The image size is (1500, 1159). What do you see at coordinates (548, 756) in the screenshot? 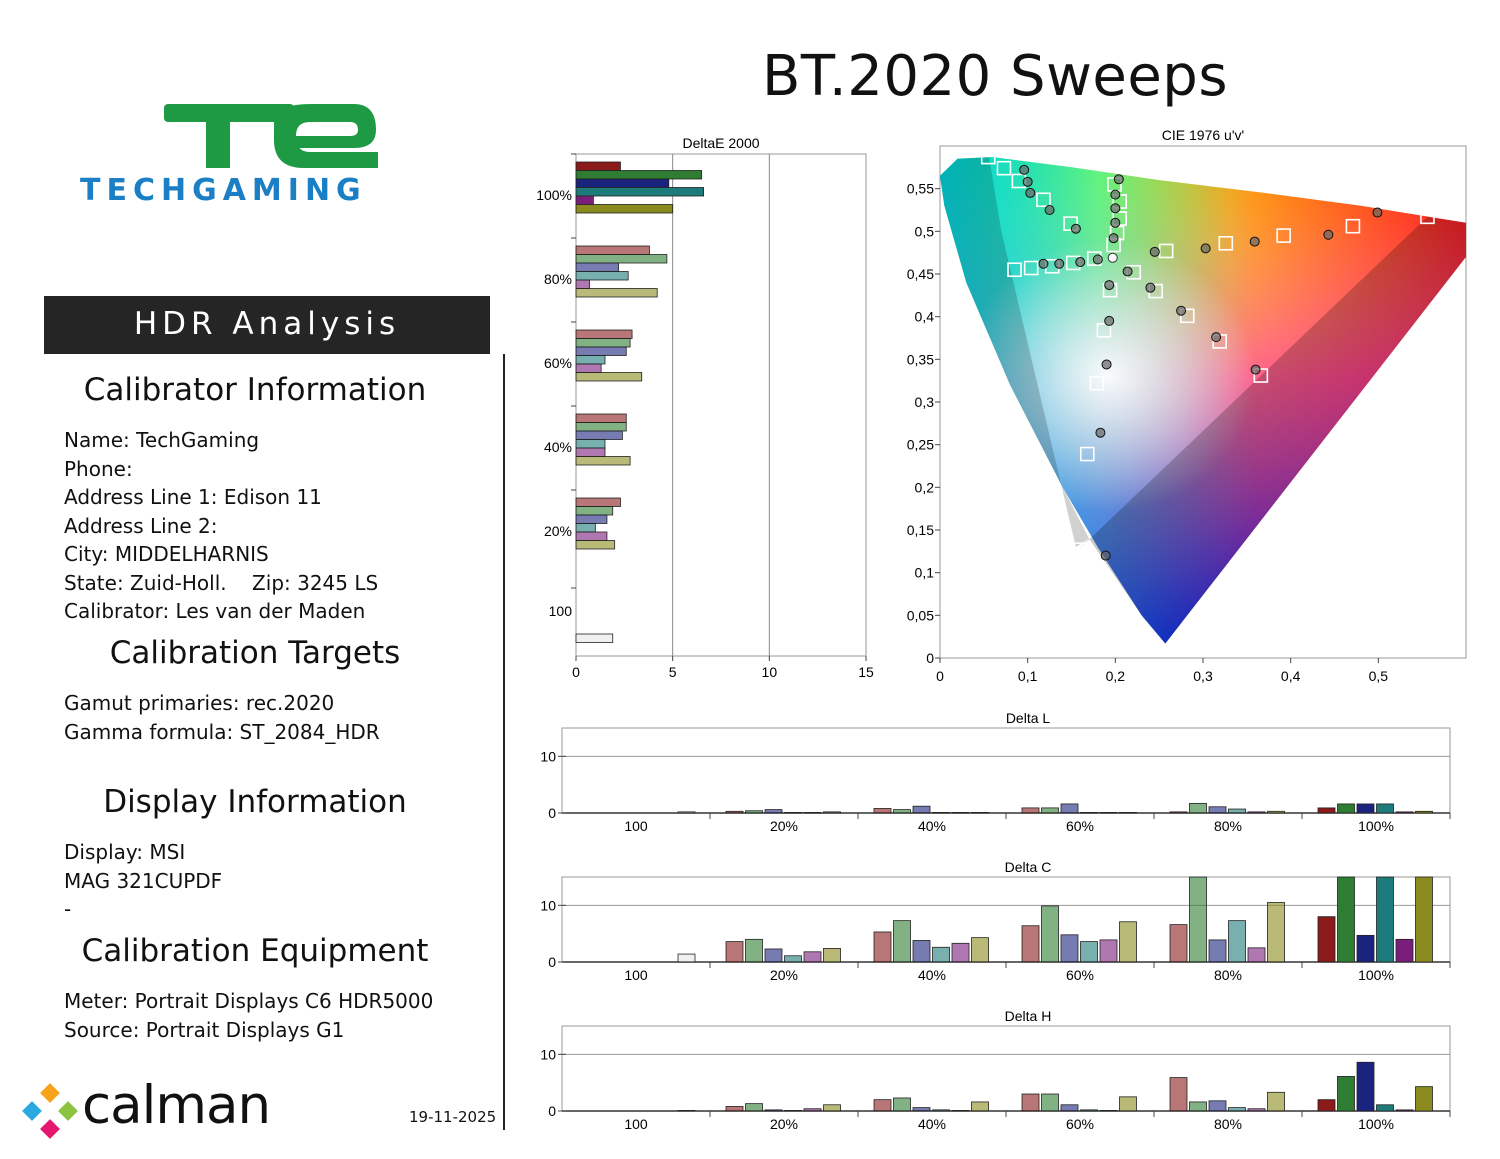
I see `delta-l-y-tick-label: 10` at bounding box center [548, 756].